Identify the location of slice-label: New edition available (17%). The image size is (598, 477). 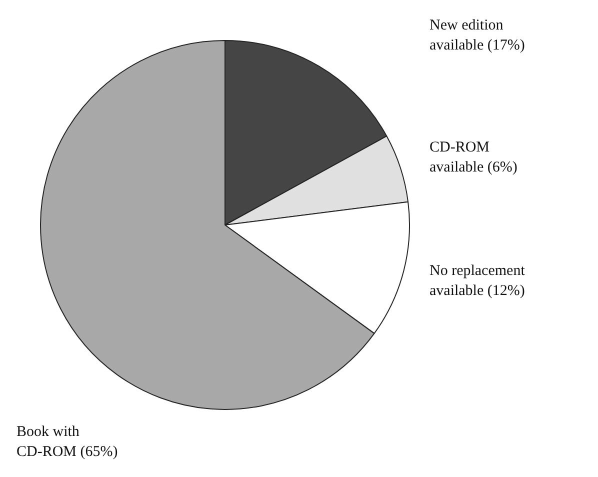
(477, 35).